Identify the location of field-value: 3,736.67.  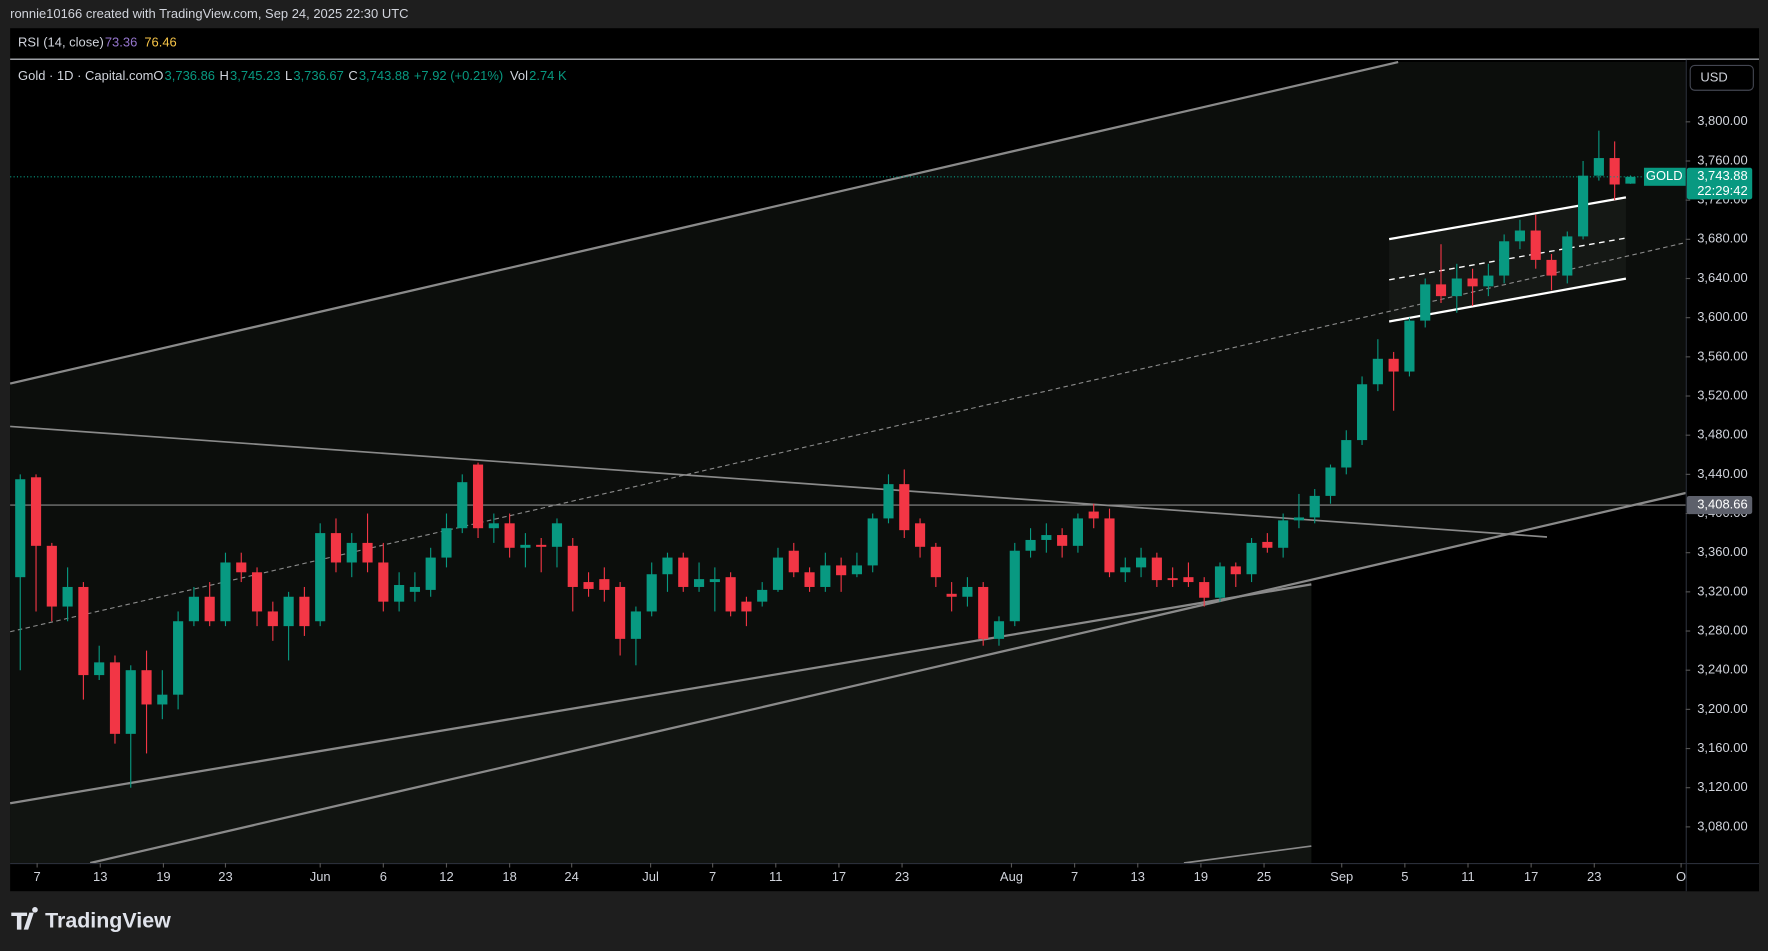
(318, 75).